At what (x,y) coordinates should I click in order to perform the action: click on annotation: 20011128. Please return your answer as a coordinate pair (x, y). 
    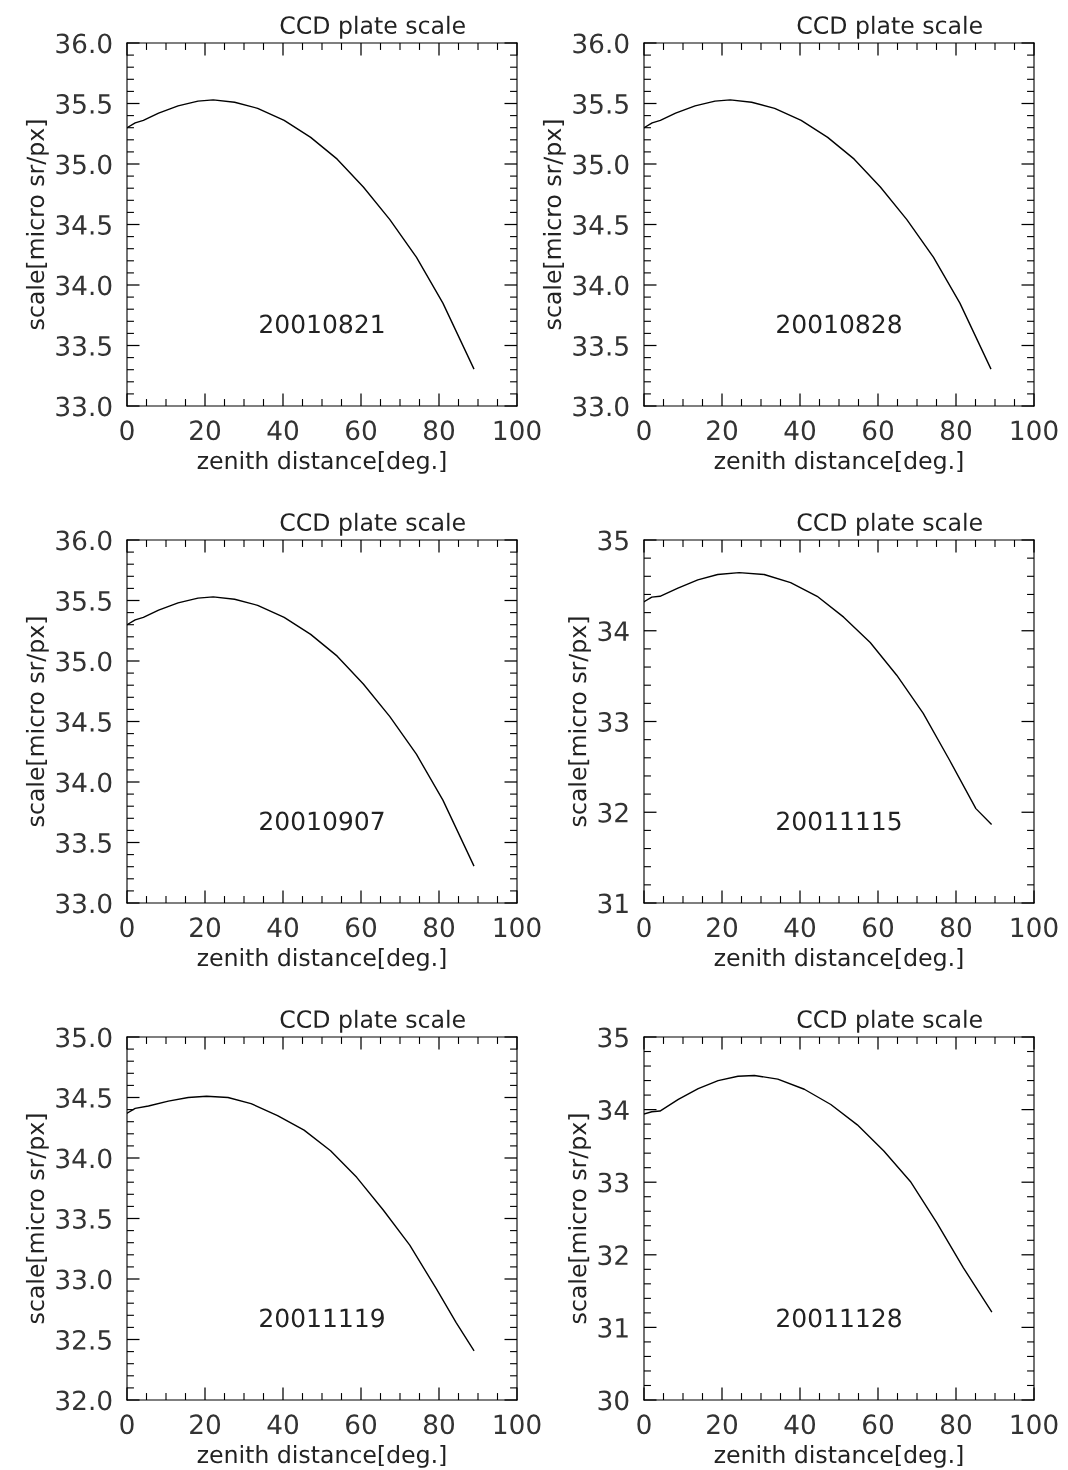
    Looking at the image, I should click on (839, 1318).